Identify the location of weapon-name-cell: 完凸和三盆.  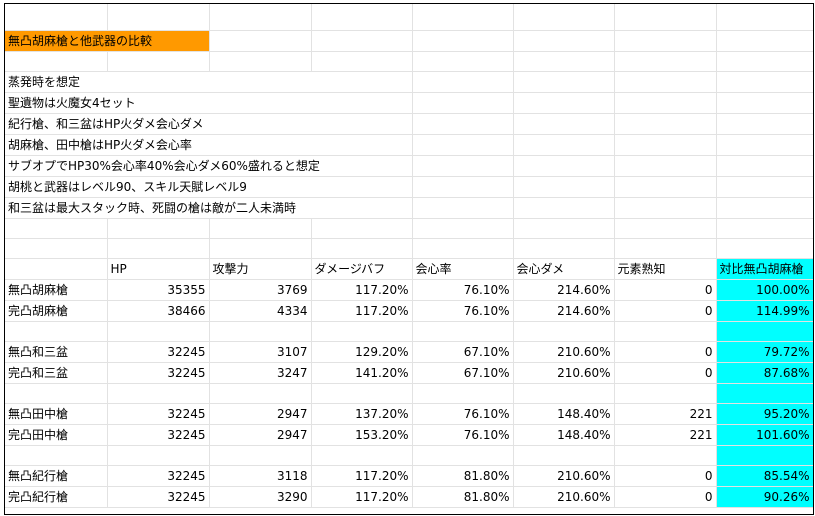
(56, 373).